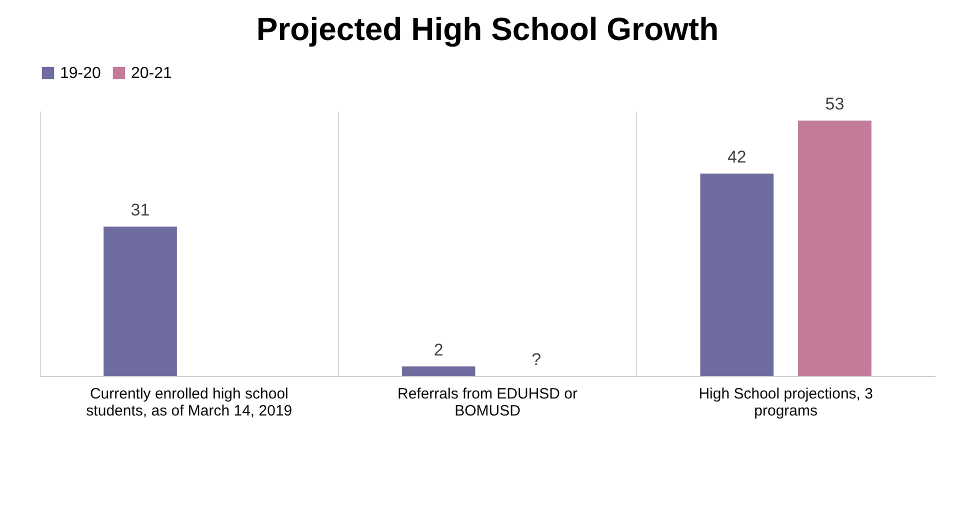  I want to click on x-tick-label: Referrals from EDUHSD or BOMUSD, so click(487, 403).